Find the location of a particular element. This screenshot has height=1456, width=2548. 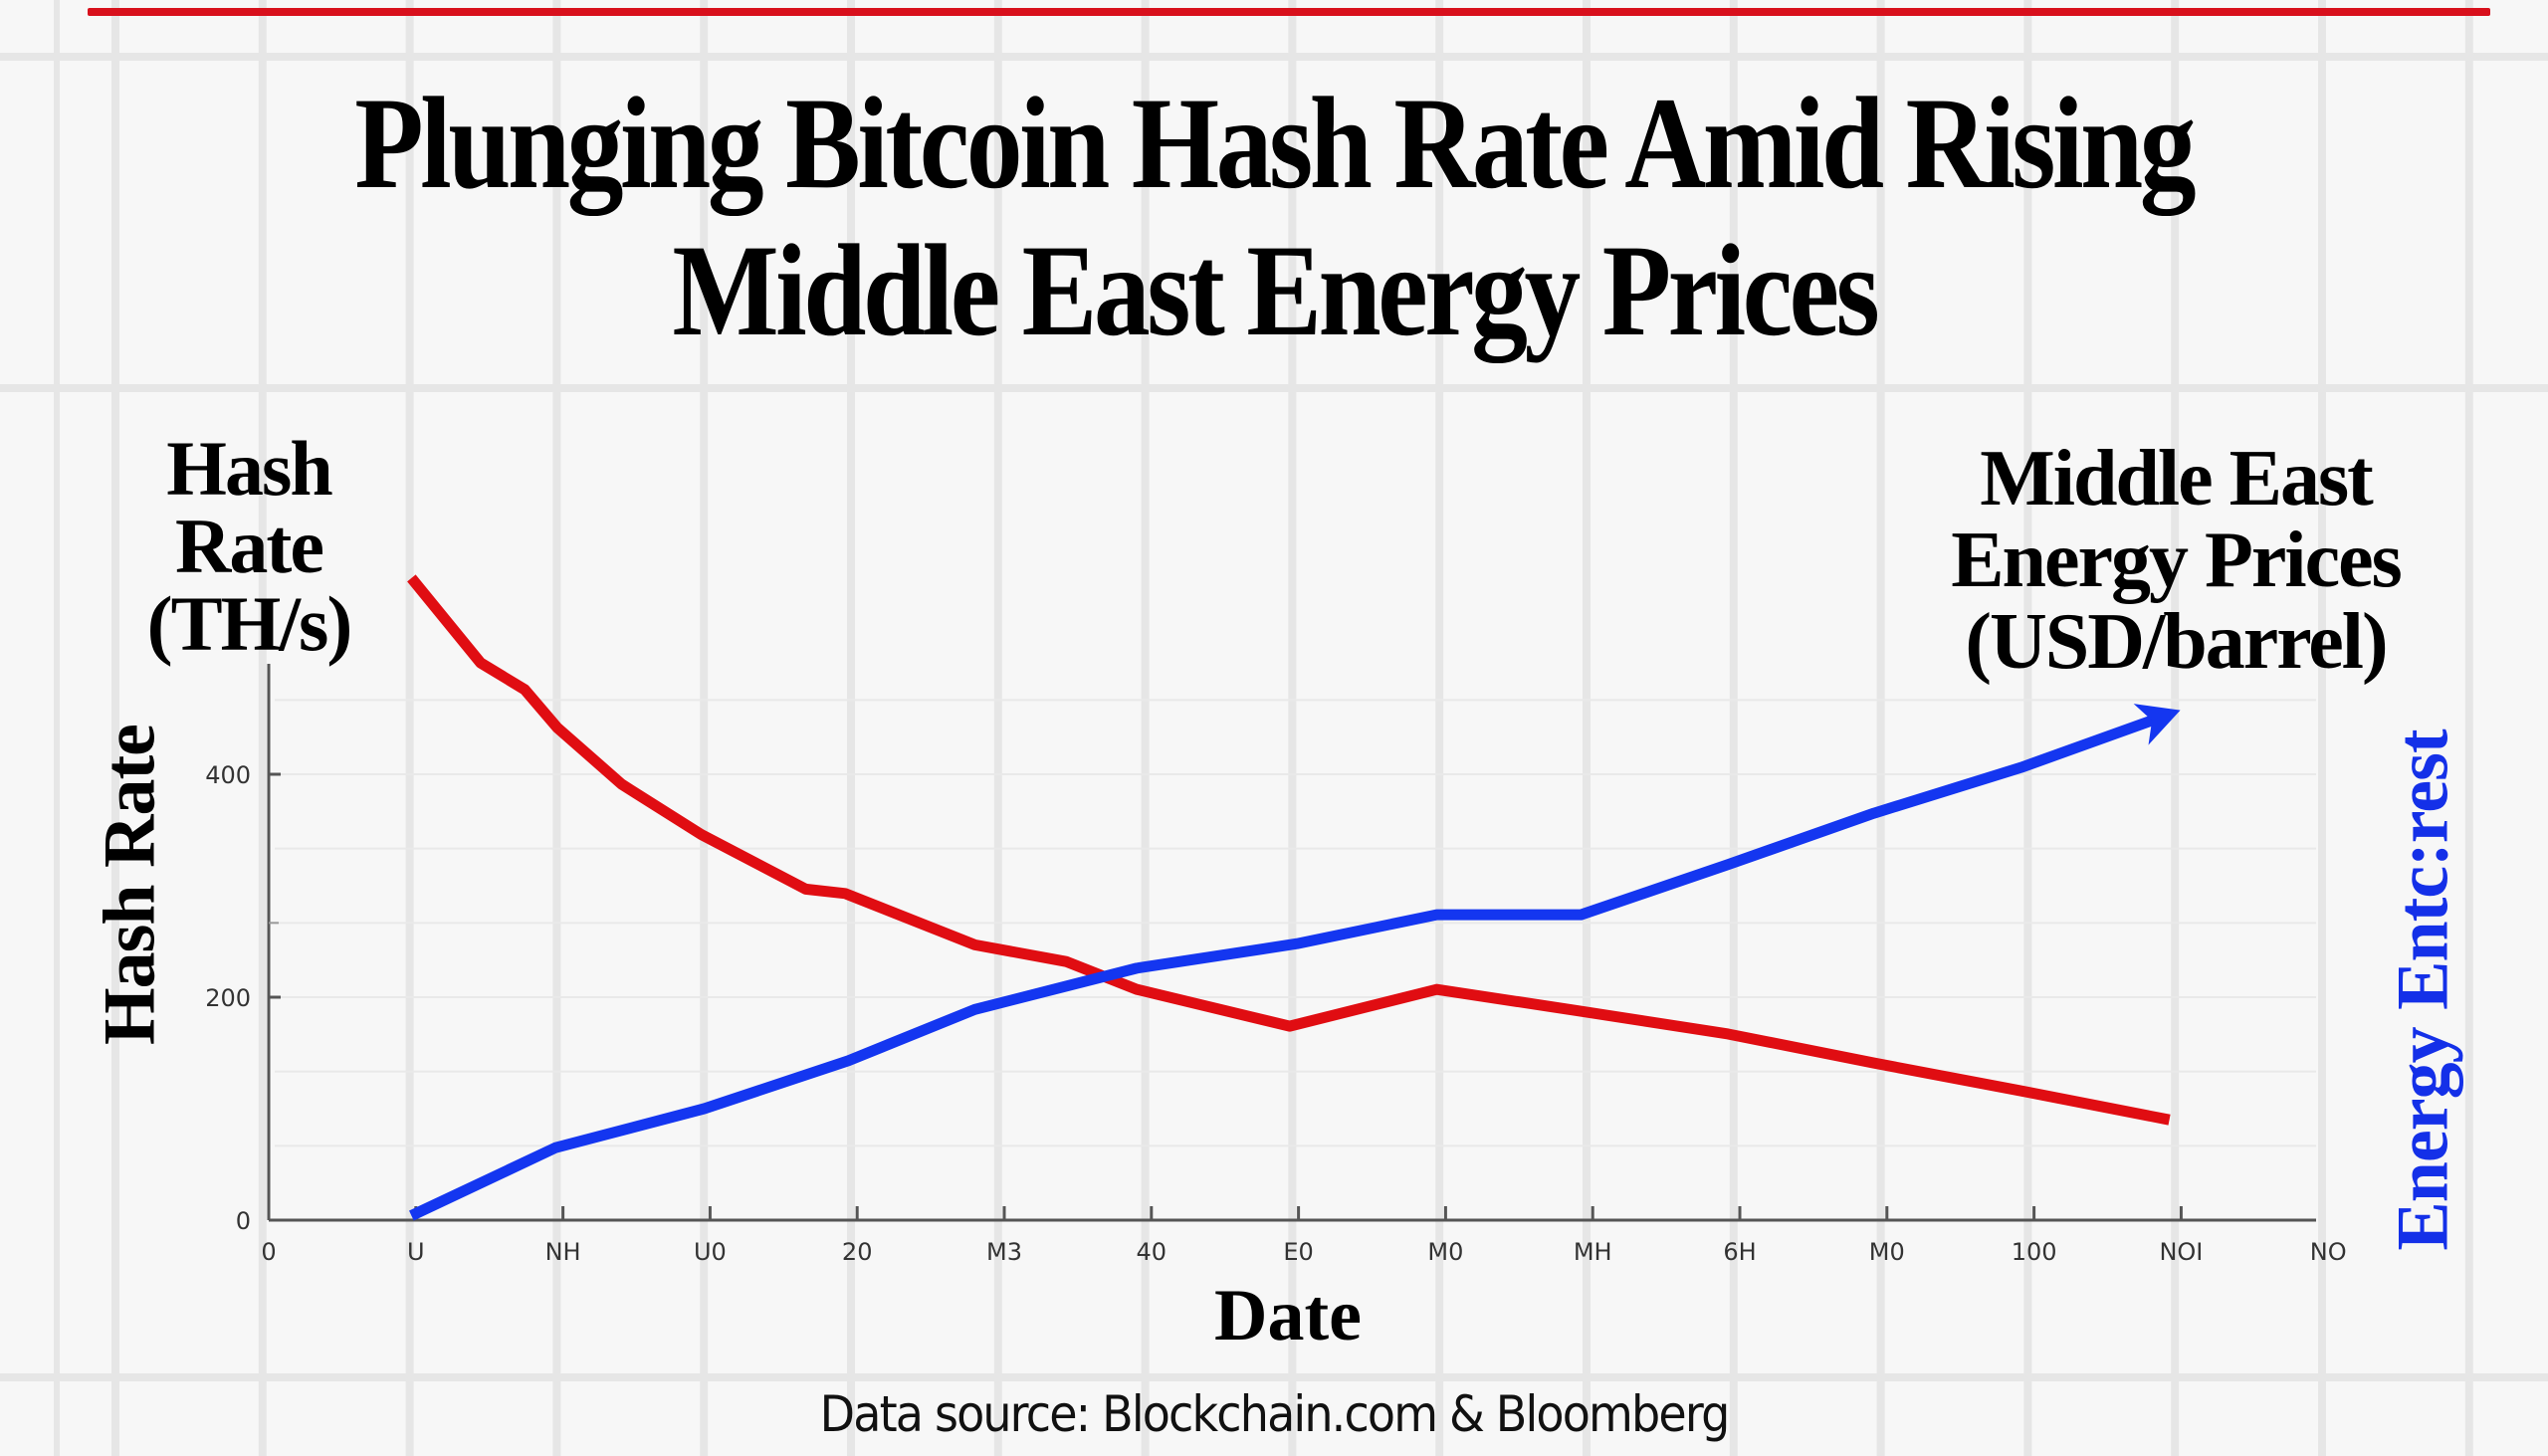

right-header-line-2: Energy Prices is located at coordinates (2177, 560).